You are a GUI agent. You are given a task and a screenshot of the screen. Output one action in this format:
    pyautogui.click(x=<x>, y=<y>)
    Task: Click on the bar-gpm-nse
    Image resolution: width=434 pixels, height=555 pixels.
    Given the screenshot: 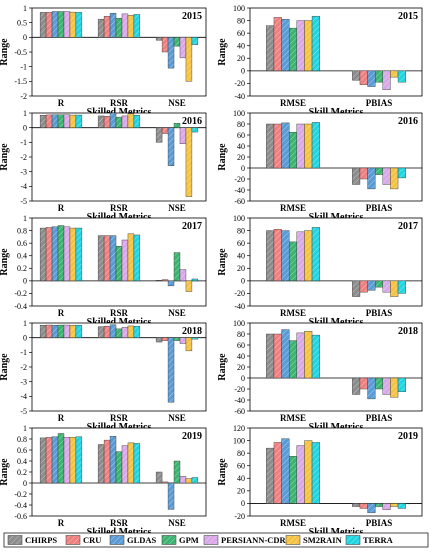 What is the action you would take?
    pyautogui.click(x=177, y=472)
    